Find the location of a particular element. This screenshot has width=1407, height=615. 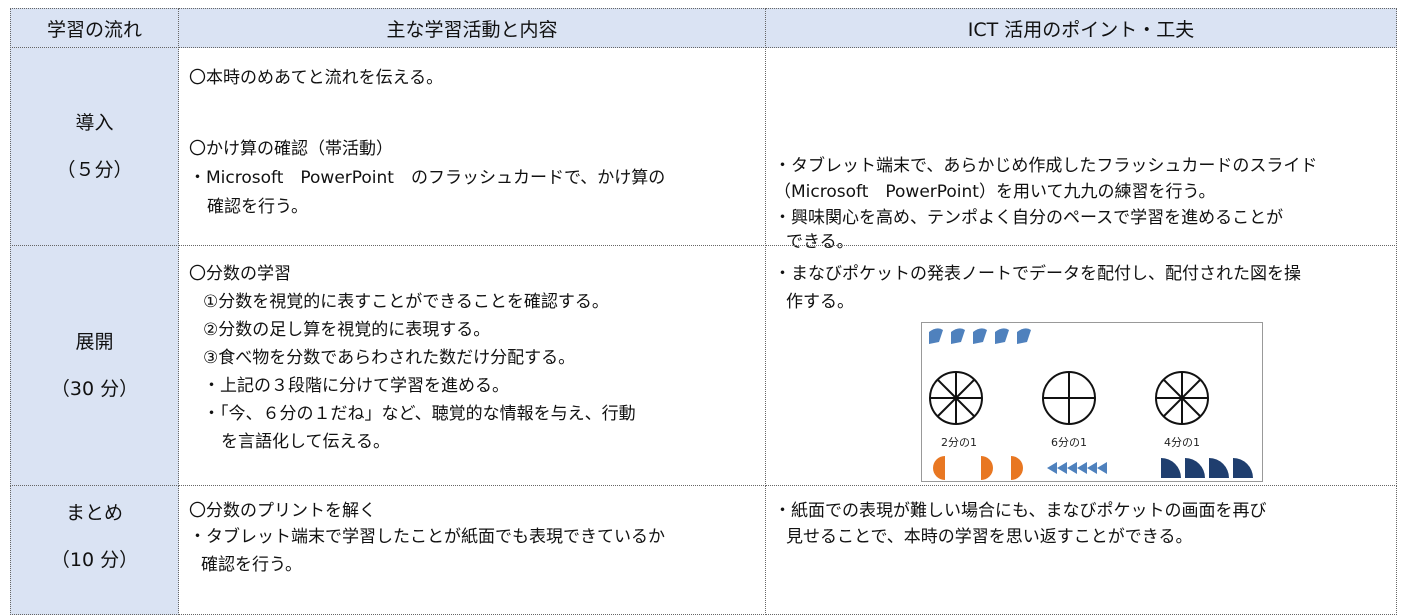

text-line: ・「今、６分の１だね」など、聴覚的な情報を与え、行動 is located at coordinates (419, 414).